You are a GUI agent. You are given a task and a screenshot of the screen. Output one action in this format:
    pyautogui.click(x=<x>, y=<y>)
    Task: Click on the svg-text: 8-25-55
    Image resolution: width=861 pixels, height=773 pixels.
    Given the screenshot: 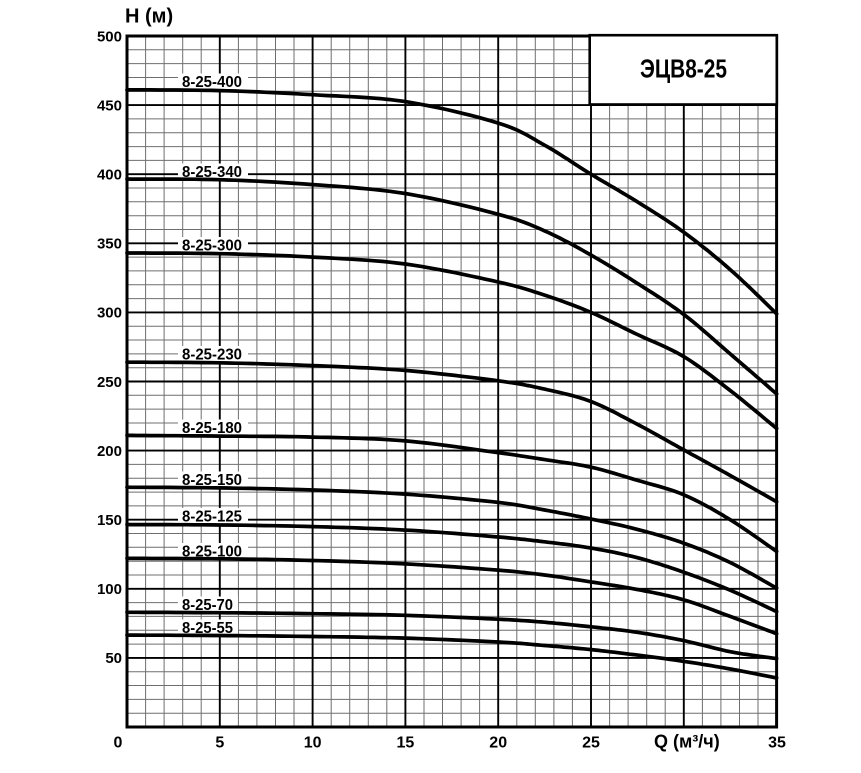 What is the action you would take?
    pyautogui.click(x=207, y=628)
    